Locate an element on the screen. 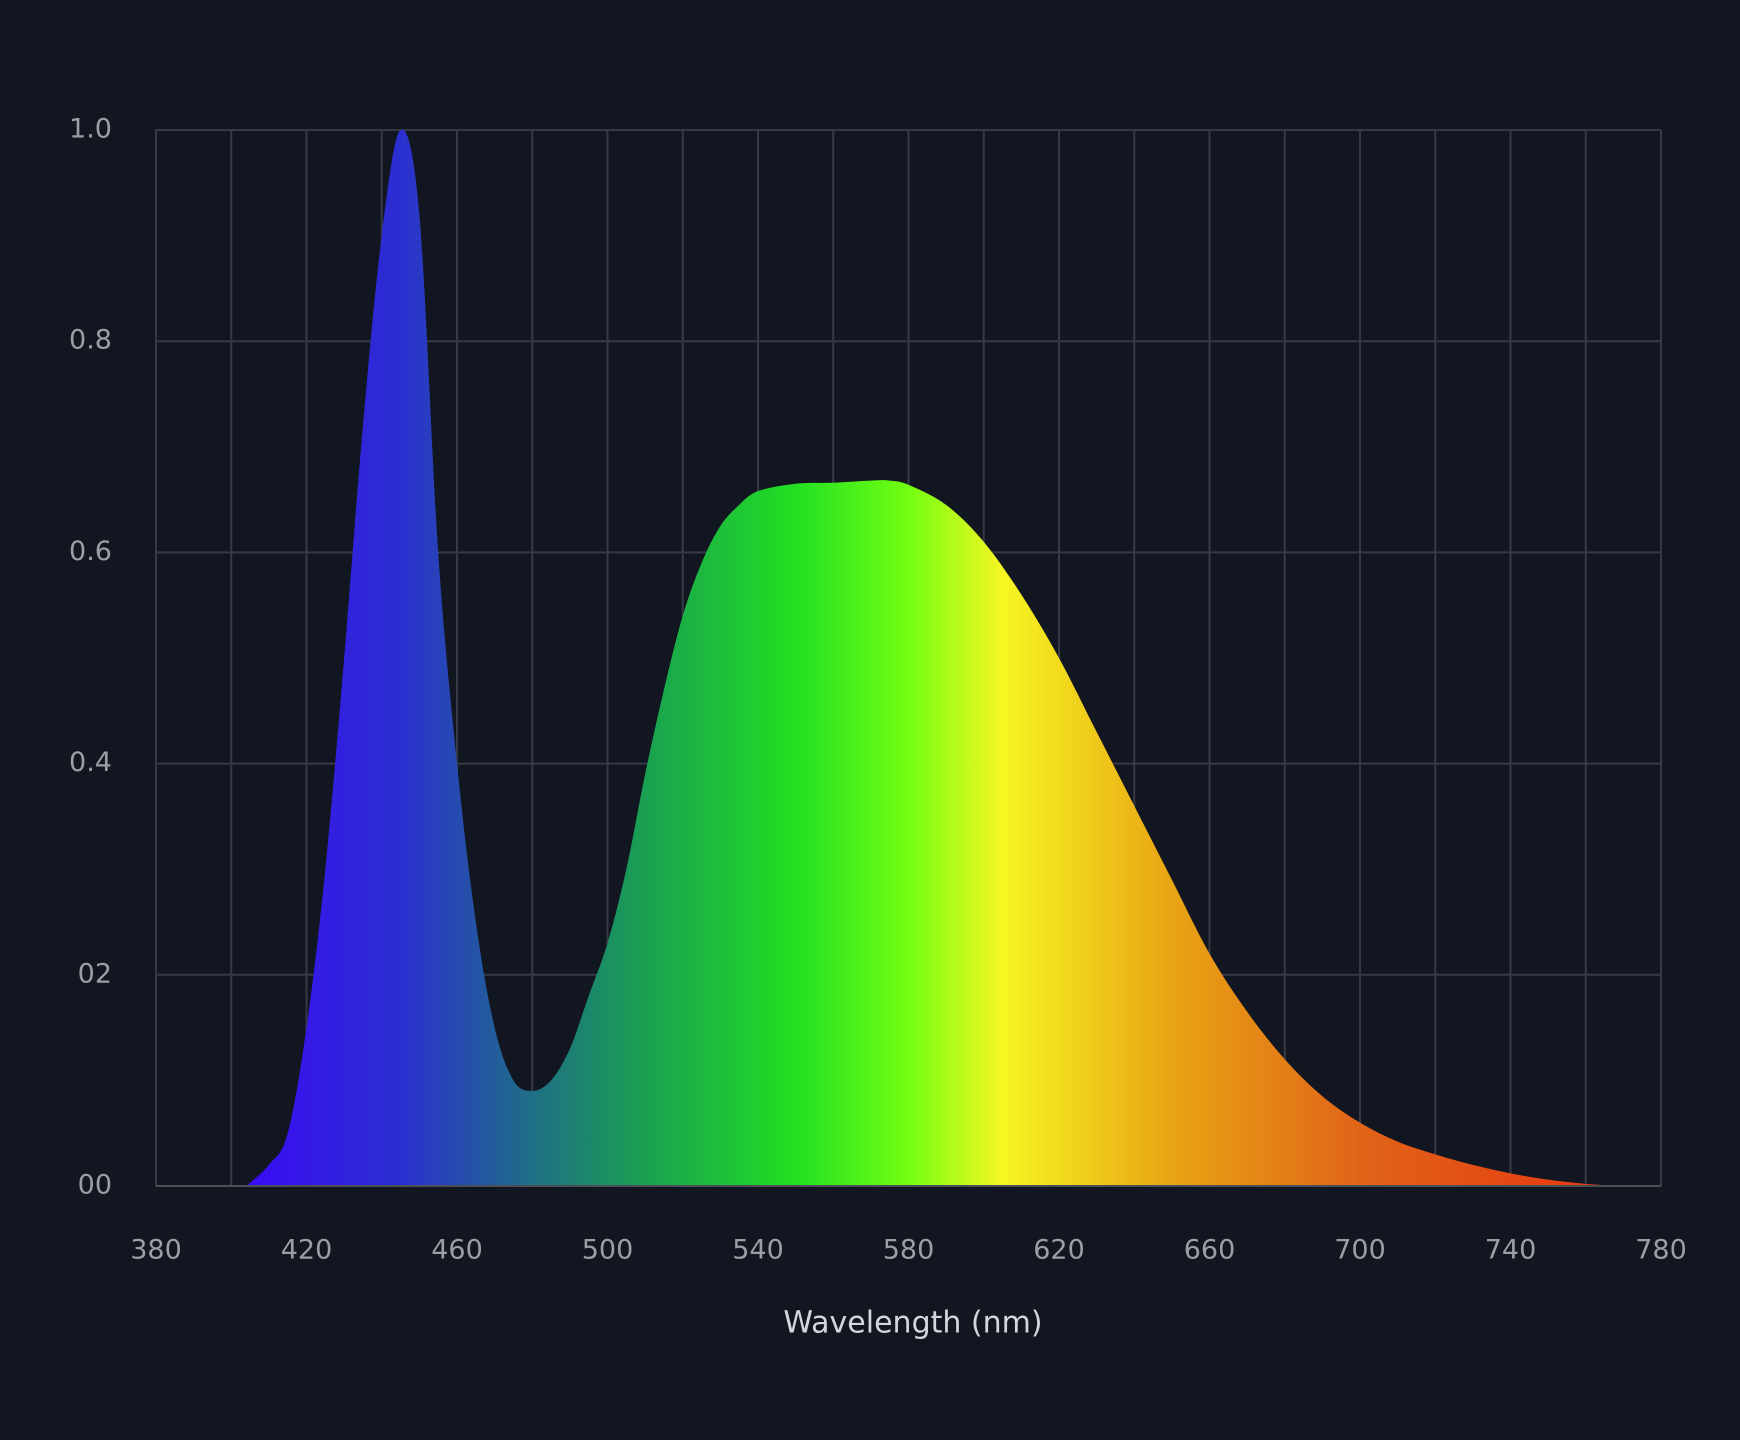 This screenshot has height=1440, width=1740. x-tick-label: 460 is located at coordinates (457, 1250).